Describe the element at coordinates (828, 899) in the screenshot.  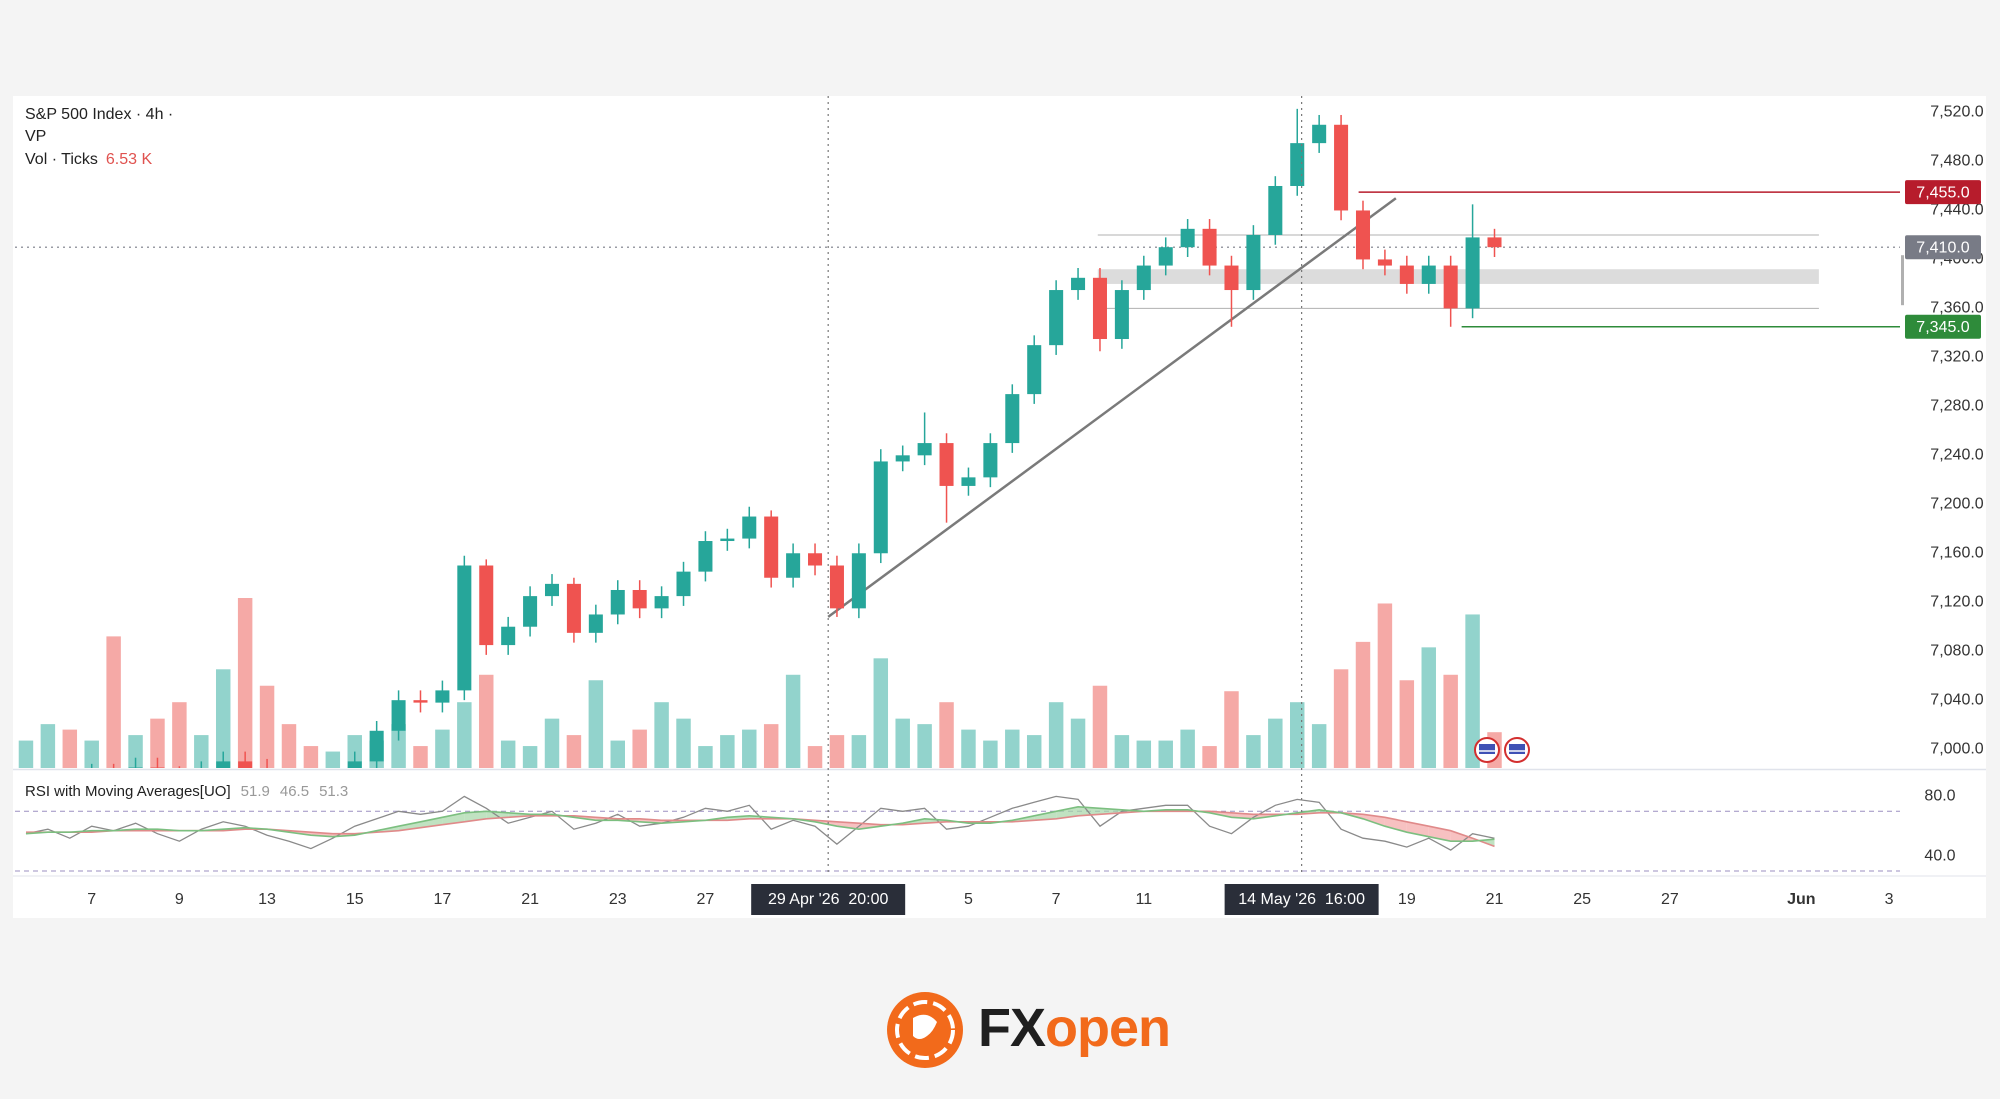
I see `crosshair-tag` at that location.